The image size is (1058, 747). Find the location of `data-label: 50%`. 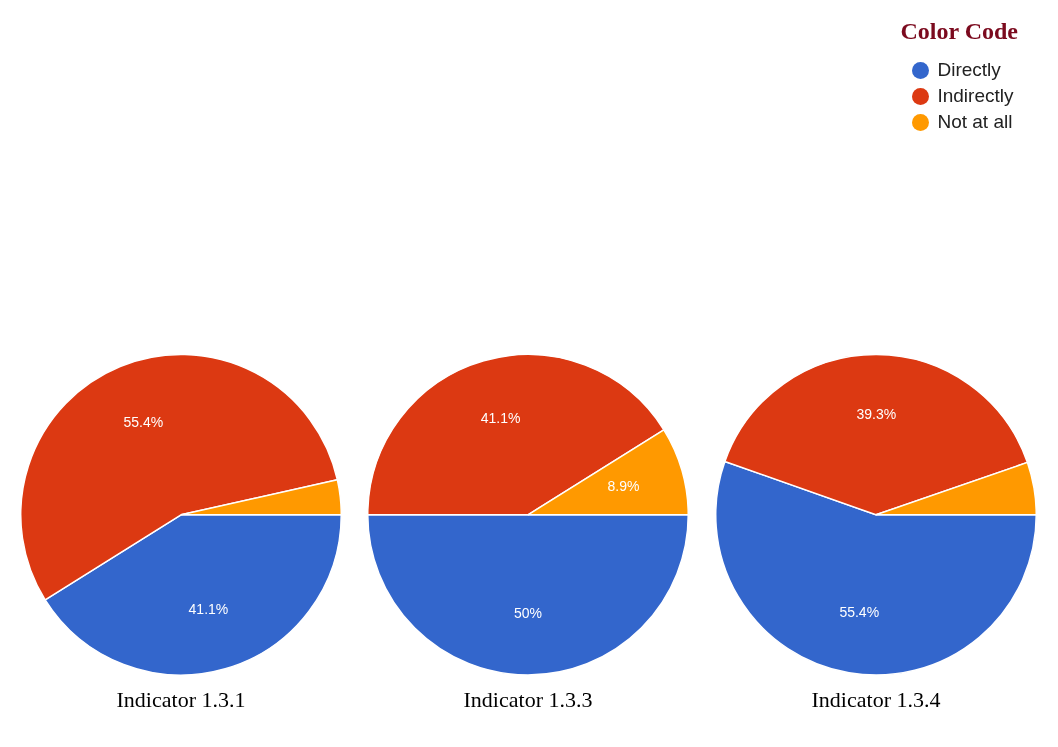

data-label: 50% is located at coordinates (528, 613).